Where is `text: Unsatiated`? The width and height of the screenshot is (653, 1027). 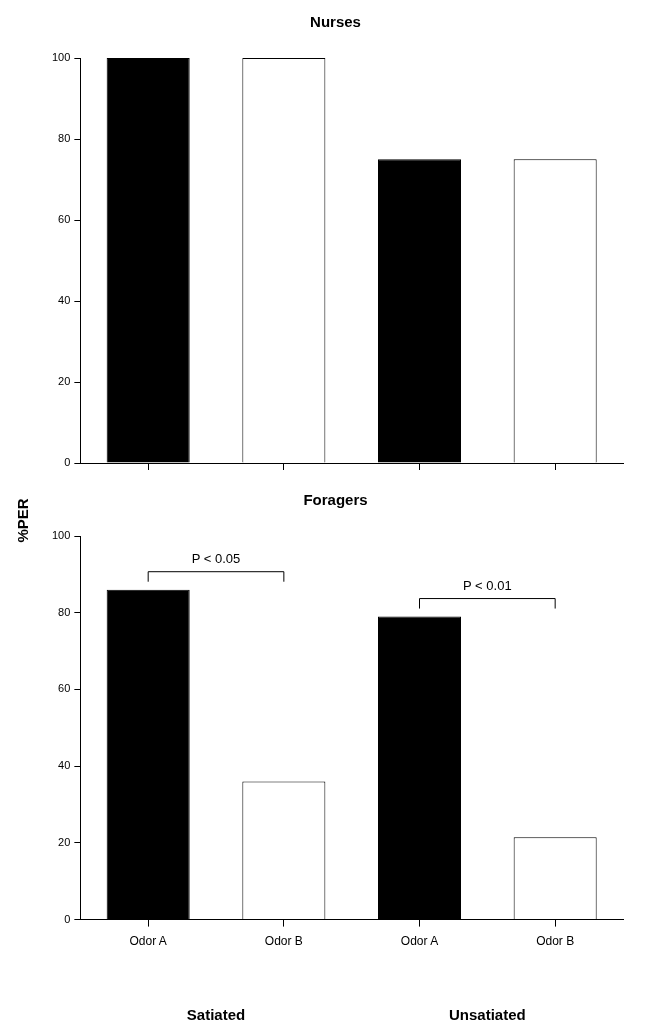 text: Unsatiated is located at coordinates (487, 1014).